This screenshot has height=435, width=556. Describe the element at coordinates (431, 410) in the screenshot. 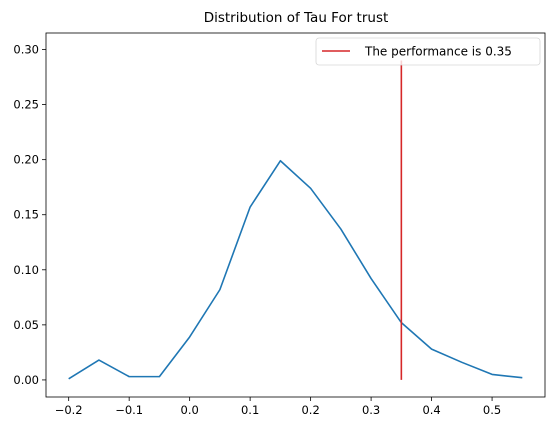

I see `x-tick-label: 0.4` at that location.